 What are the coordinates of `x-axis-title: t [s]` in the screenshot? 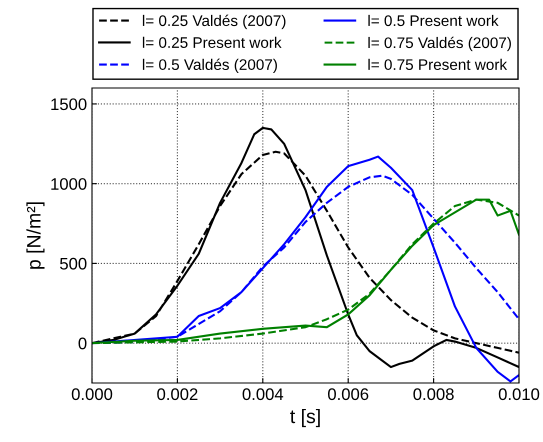 It's located at (305, 418).